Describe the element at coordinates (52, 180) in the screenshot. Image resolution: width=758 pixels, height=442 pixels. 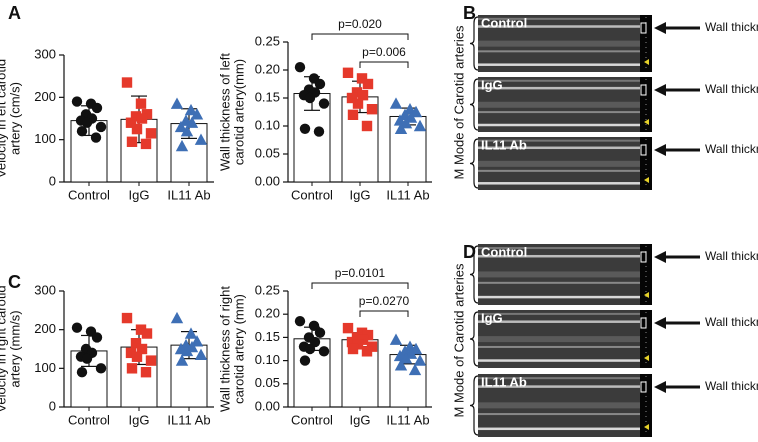
I see `y-tick-label: 0` at that location.